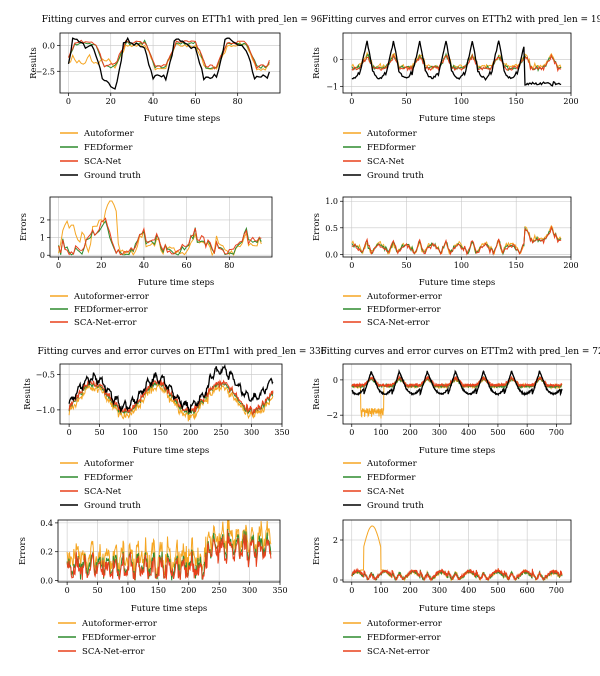 The height and width of the screenshot is (676, 600). I want to click on x-tick-label: 40, so click(144, 265).